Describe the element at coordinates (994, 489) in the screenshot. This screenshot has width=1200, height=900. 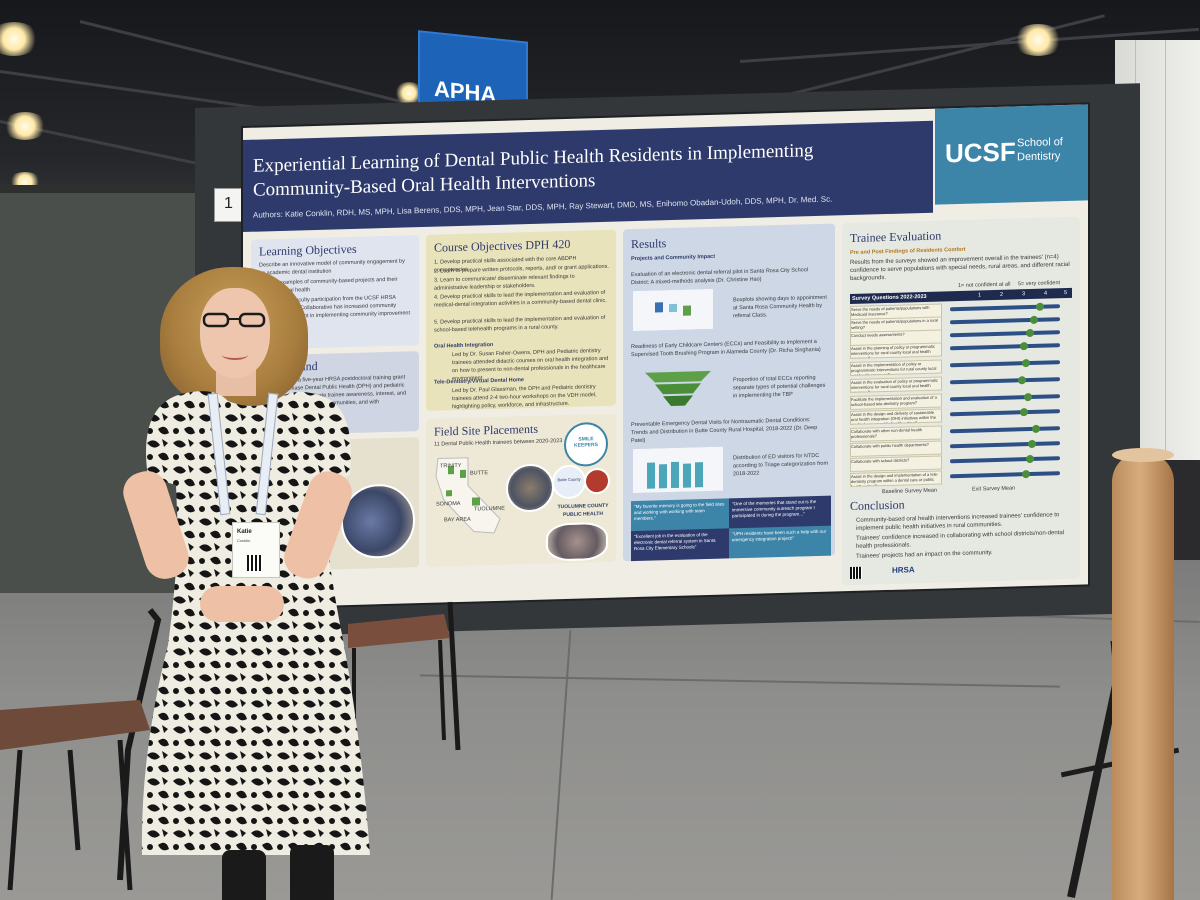
I see `legend-exit: Exit Survey Mean` at that location.